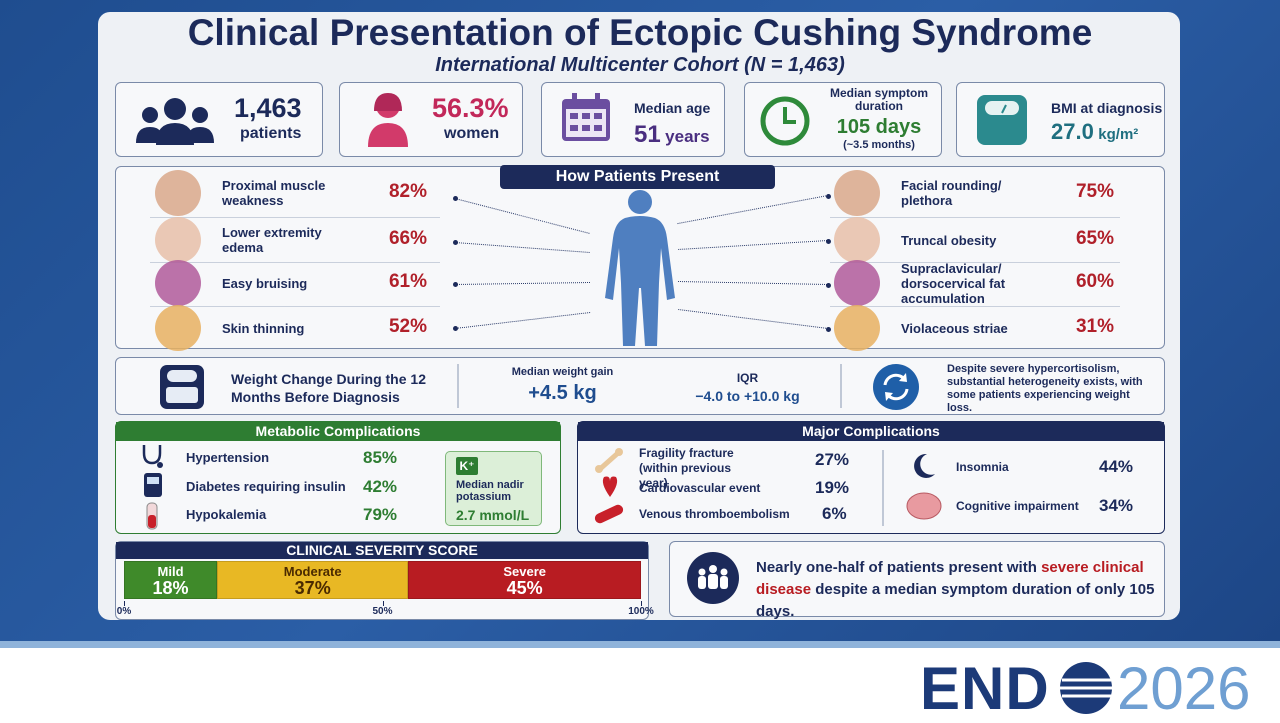 The width and height of the screenshot is (1280, 723). What do you see at coordinates (950, 578) in the screenshot?
I see `callout-highlight: severe clinical disease` at bounding box center [950, 578].